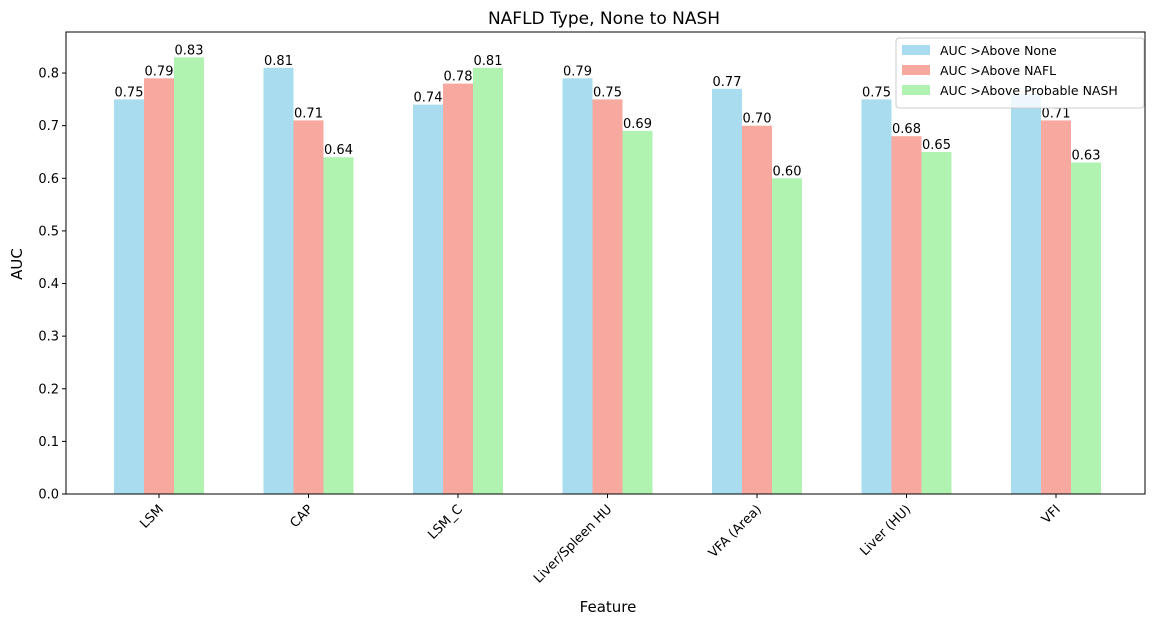 This screenshot has width=1160, height=626. Describe the element at coordinates (445, 522) in the screenshot. I see `x-tick-label: LSM_C` at that location.